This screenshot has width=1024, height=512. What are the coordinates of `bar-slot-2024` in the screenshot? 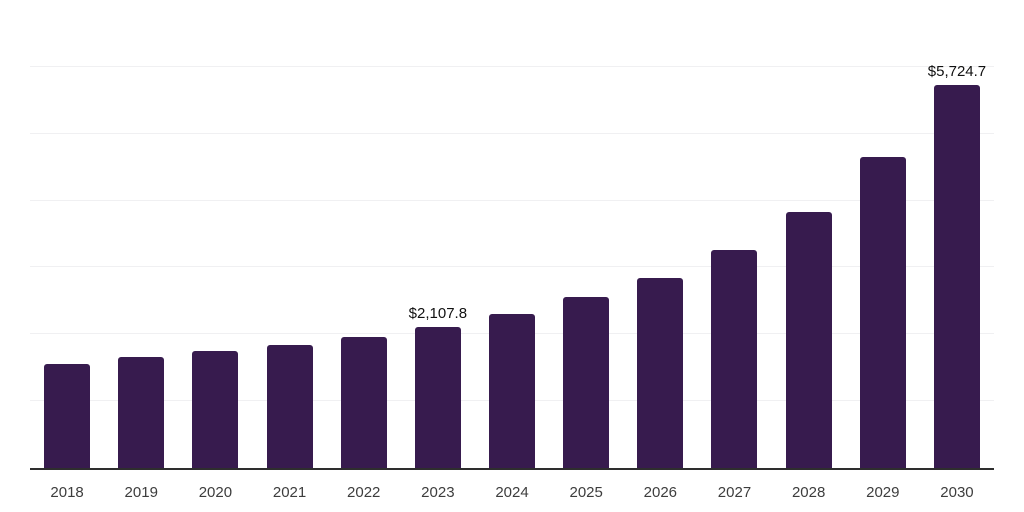 It's located at (512, 234).